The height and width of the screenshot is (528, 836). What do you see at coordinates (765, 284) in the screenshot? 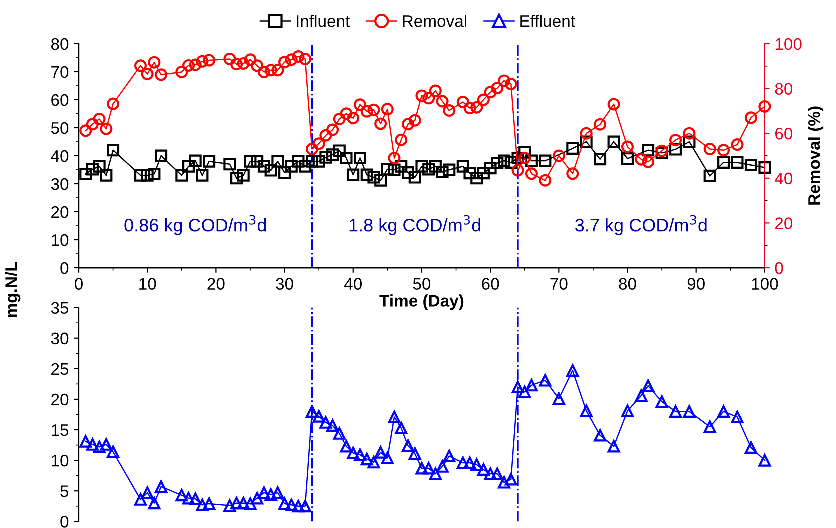
I see `x-tick-label: 100` at bounding box center [765, 284].